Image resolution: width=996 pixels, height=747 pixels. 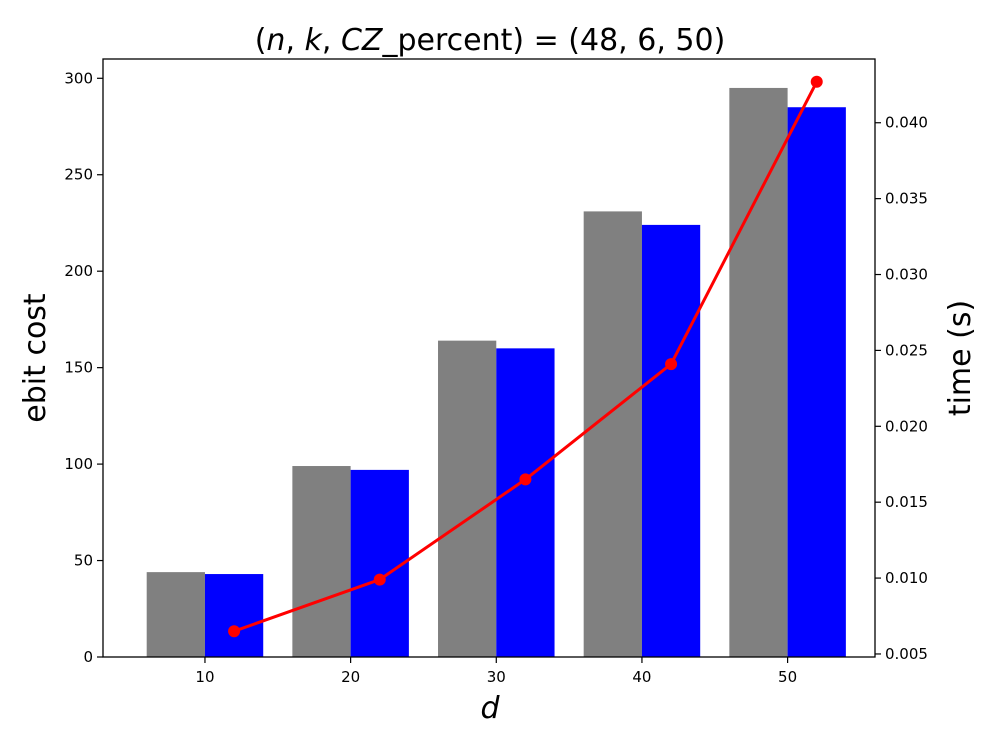 I want to click on x-tick-label-50: 50, so click(x=787, y=677).